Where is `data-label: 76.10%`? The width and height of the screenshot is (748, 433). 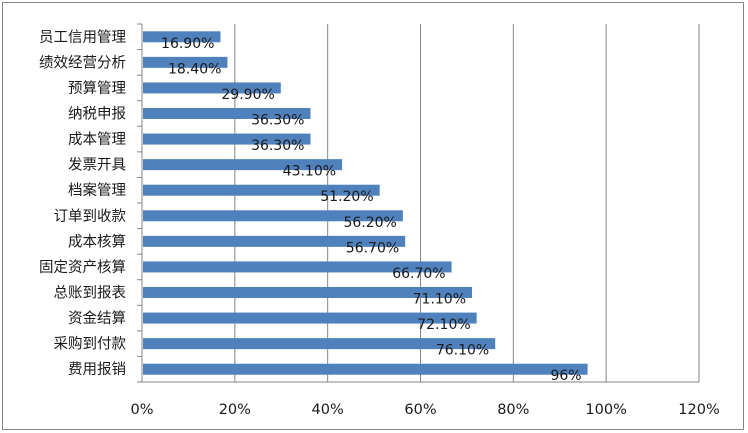 data-label: 76.10% is located at coordinates (462, 351).